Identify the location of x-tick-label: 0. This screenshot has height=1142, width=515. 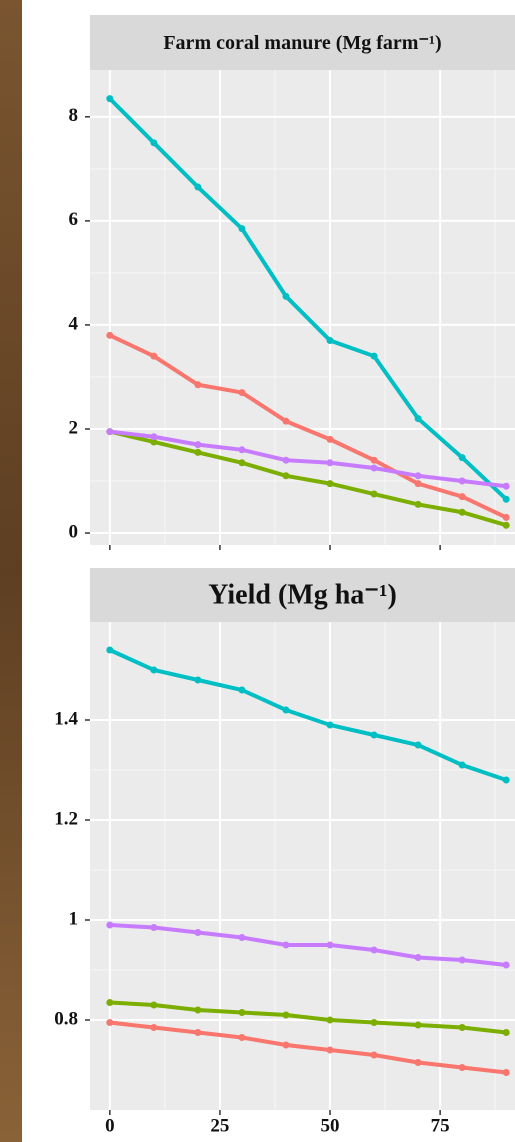
(110, 1125).